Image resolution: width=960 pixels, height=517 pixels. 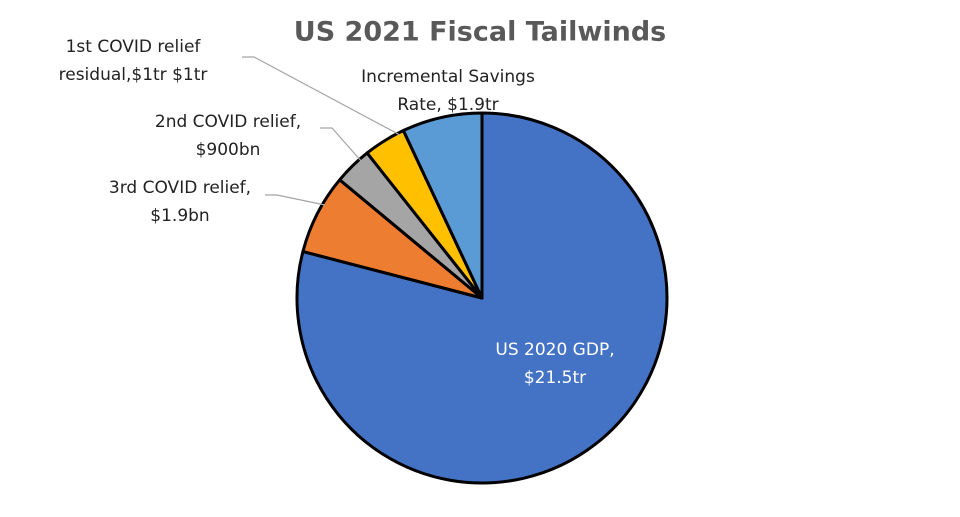 What do you see at coordinates (554, 350) in the screenshot?
I see `data-label: US 2020 GDP,` at bounding box center [554, 350].